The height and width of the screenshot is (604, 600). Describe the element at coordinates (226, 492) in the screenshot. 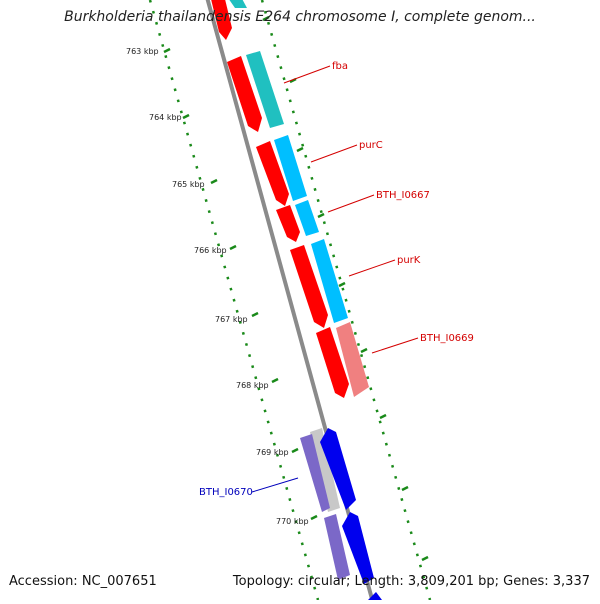

I see `gene-label-bth-i0670: BTH_I0670` at that location.